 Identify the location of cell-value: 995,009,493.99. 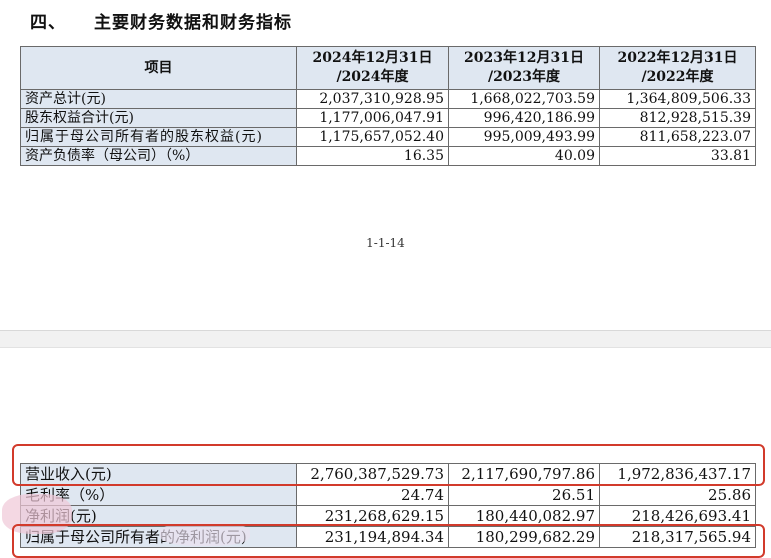
(524, 137).